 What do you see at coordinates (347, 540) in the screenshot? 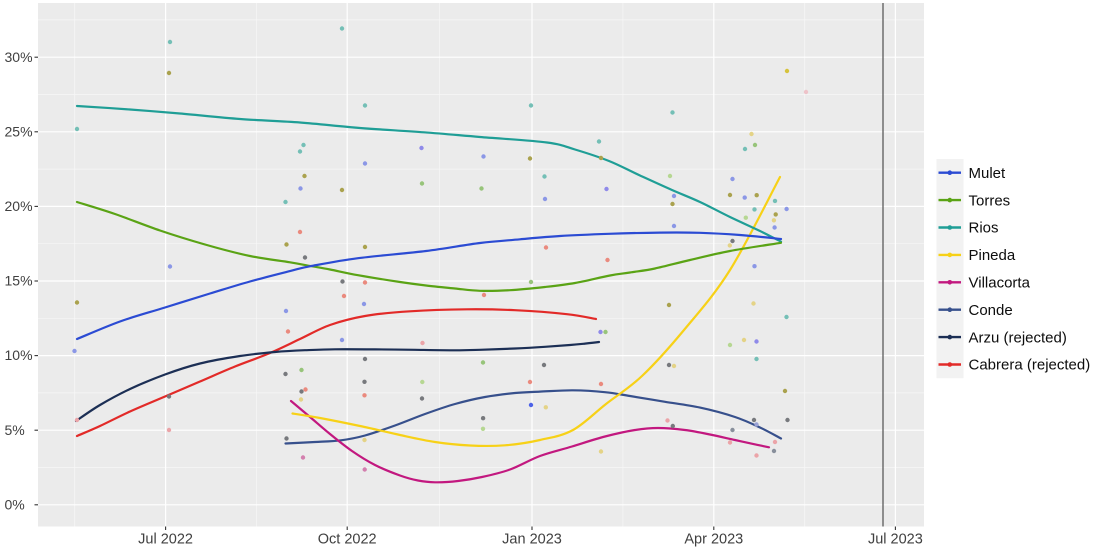
I see `svg-text: Oct 2022` at bounding box center [347, 540].